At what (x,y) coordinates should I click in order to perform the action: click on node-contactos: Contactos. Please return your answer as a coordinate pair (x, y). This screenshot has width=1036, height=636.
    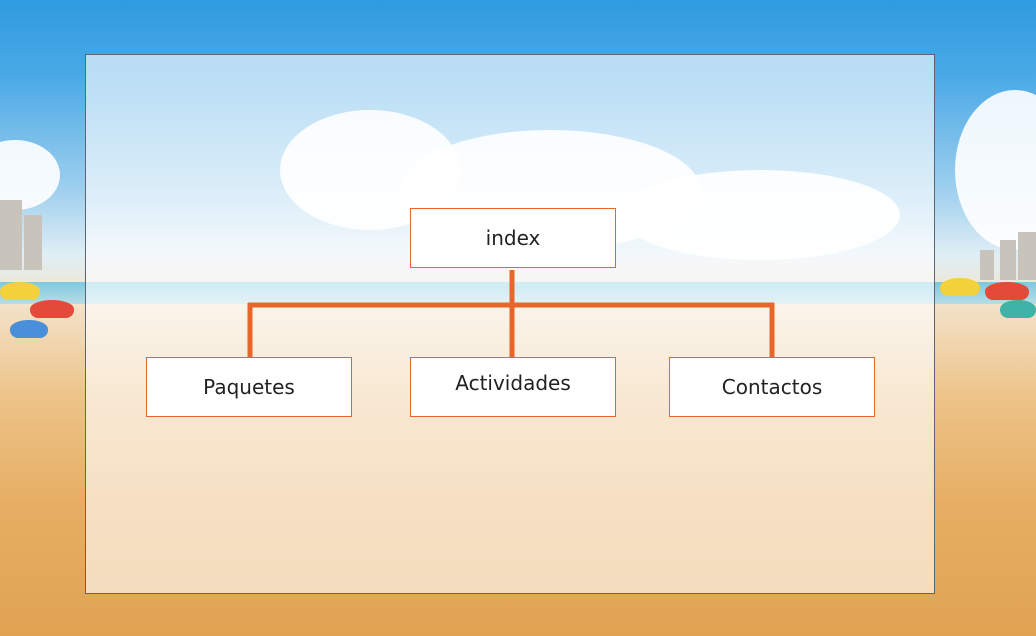
    Looking at the image, I should click on (772, 387).